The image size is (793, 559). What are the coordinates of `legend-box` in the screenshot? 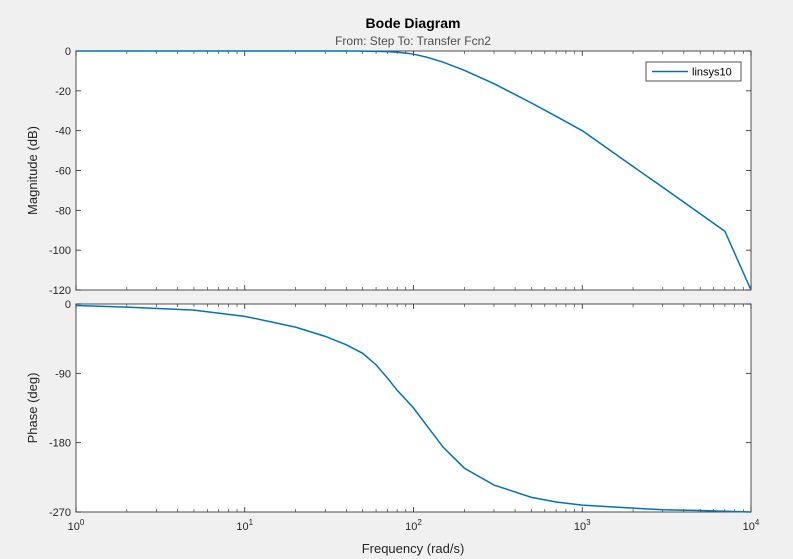 It's located at (693, 71).